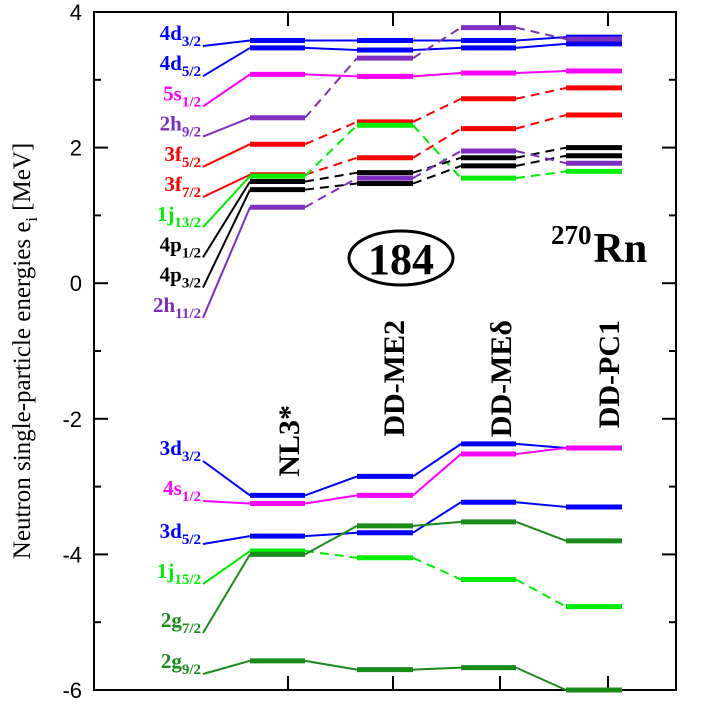 The height and width of the screenshot is (711, 704). I want to click on level-label: 4p1/2, so click(180, 246).